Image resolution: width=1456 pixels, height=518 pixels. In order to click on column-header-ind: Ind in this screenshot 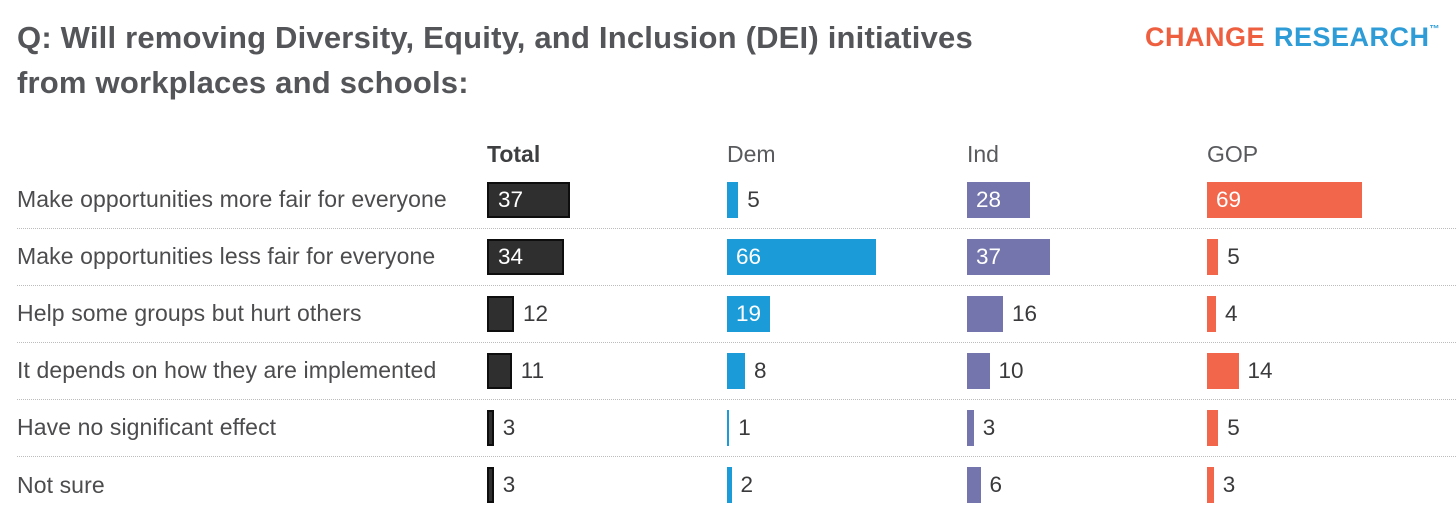, I will do `click(983, 153)`.